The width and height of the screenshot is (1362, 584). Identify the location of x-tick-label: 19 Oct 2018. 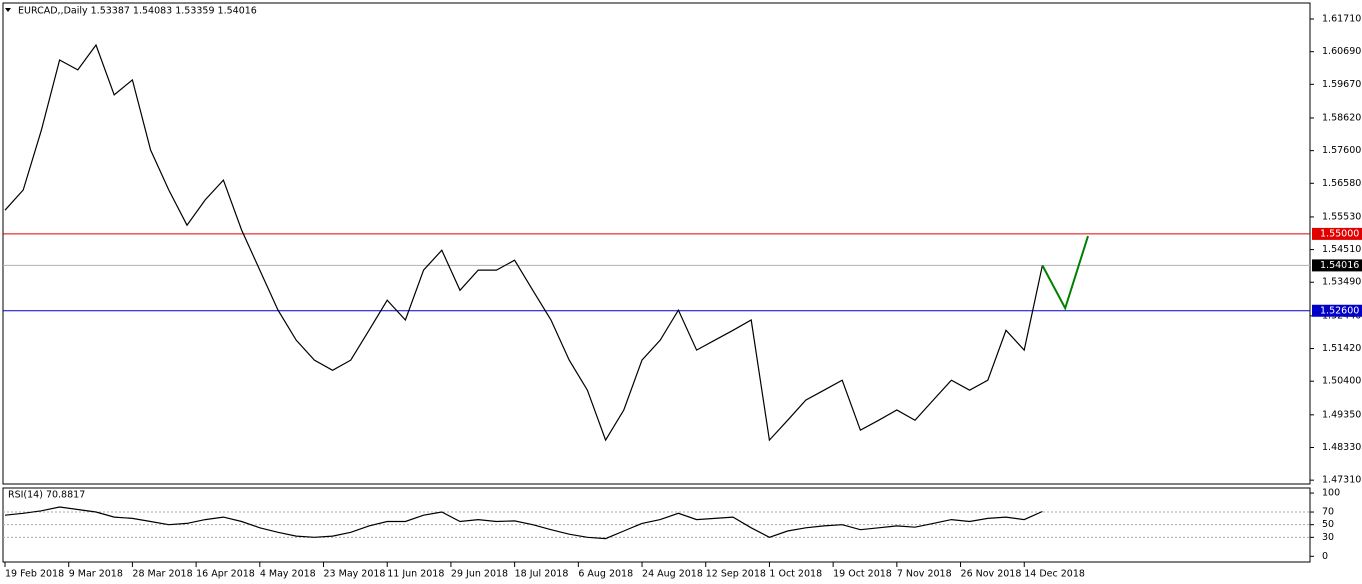
(862, 574).